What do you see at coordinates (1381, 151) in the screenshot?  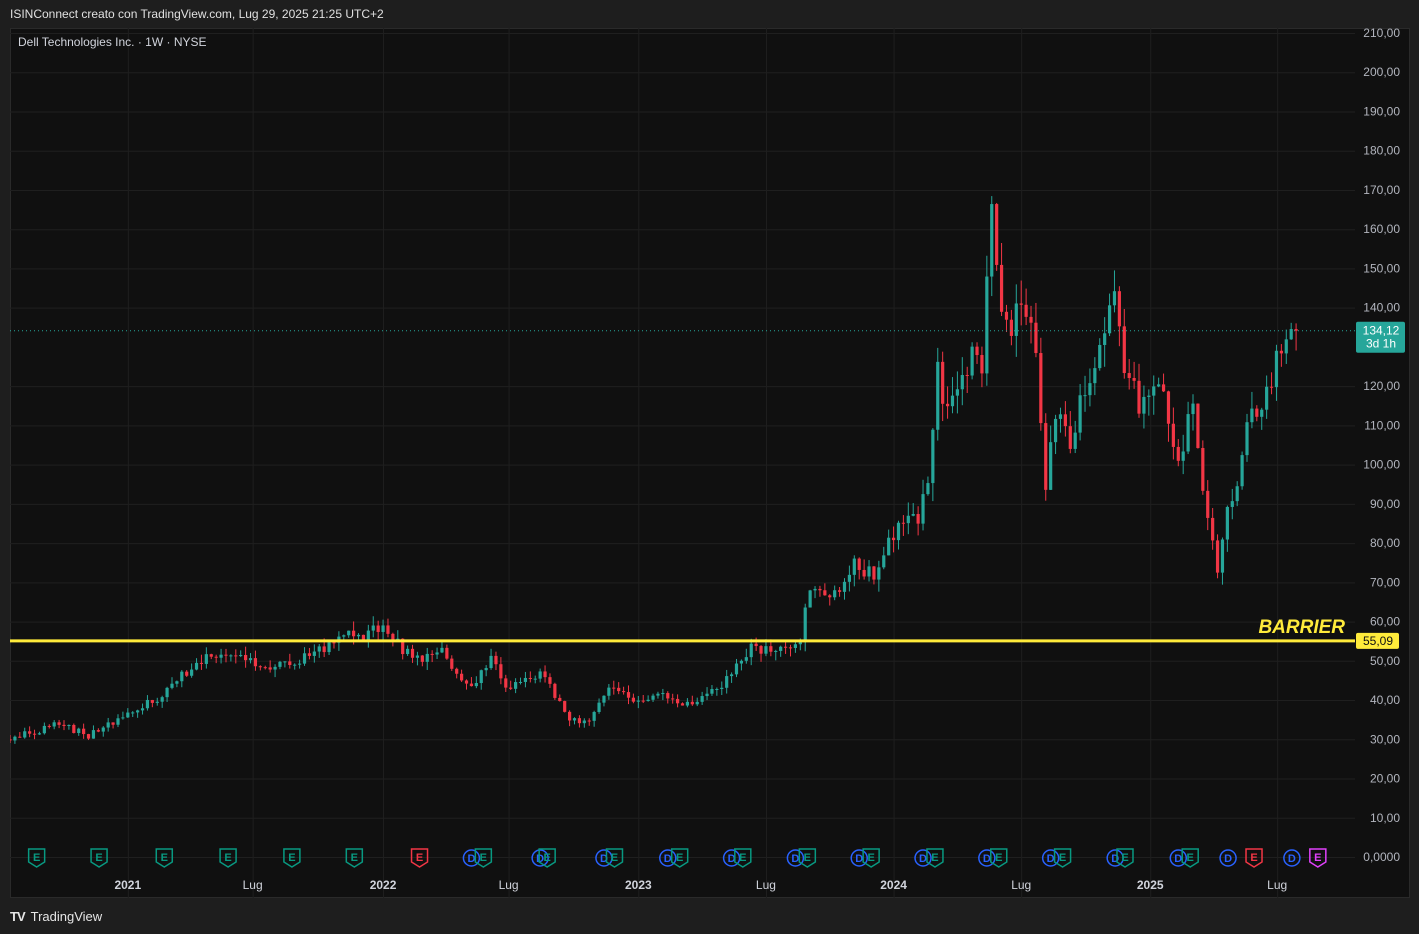 I see `y-axis-tick-label: 180,00` at bounding box center [1381, 151].